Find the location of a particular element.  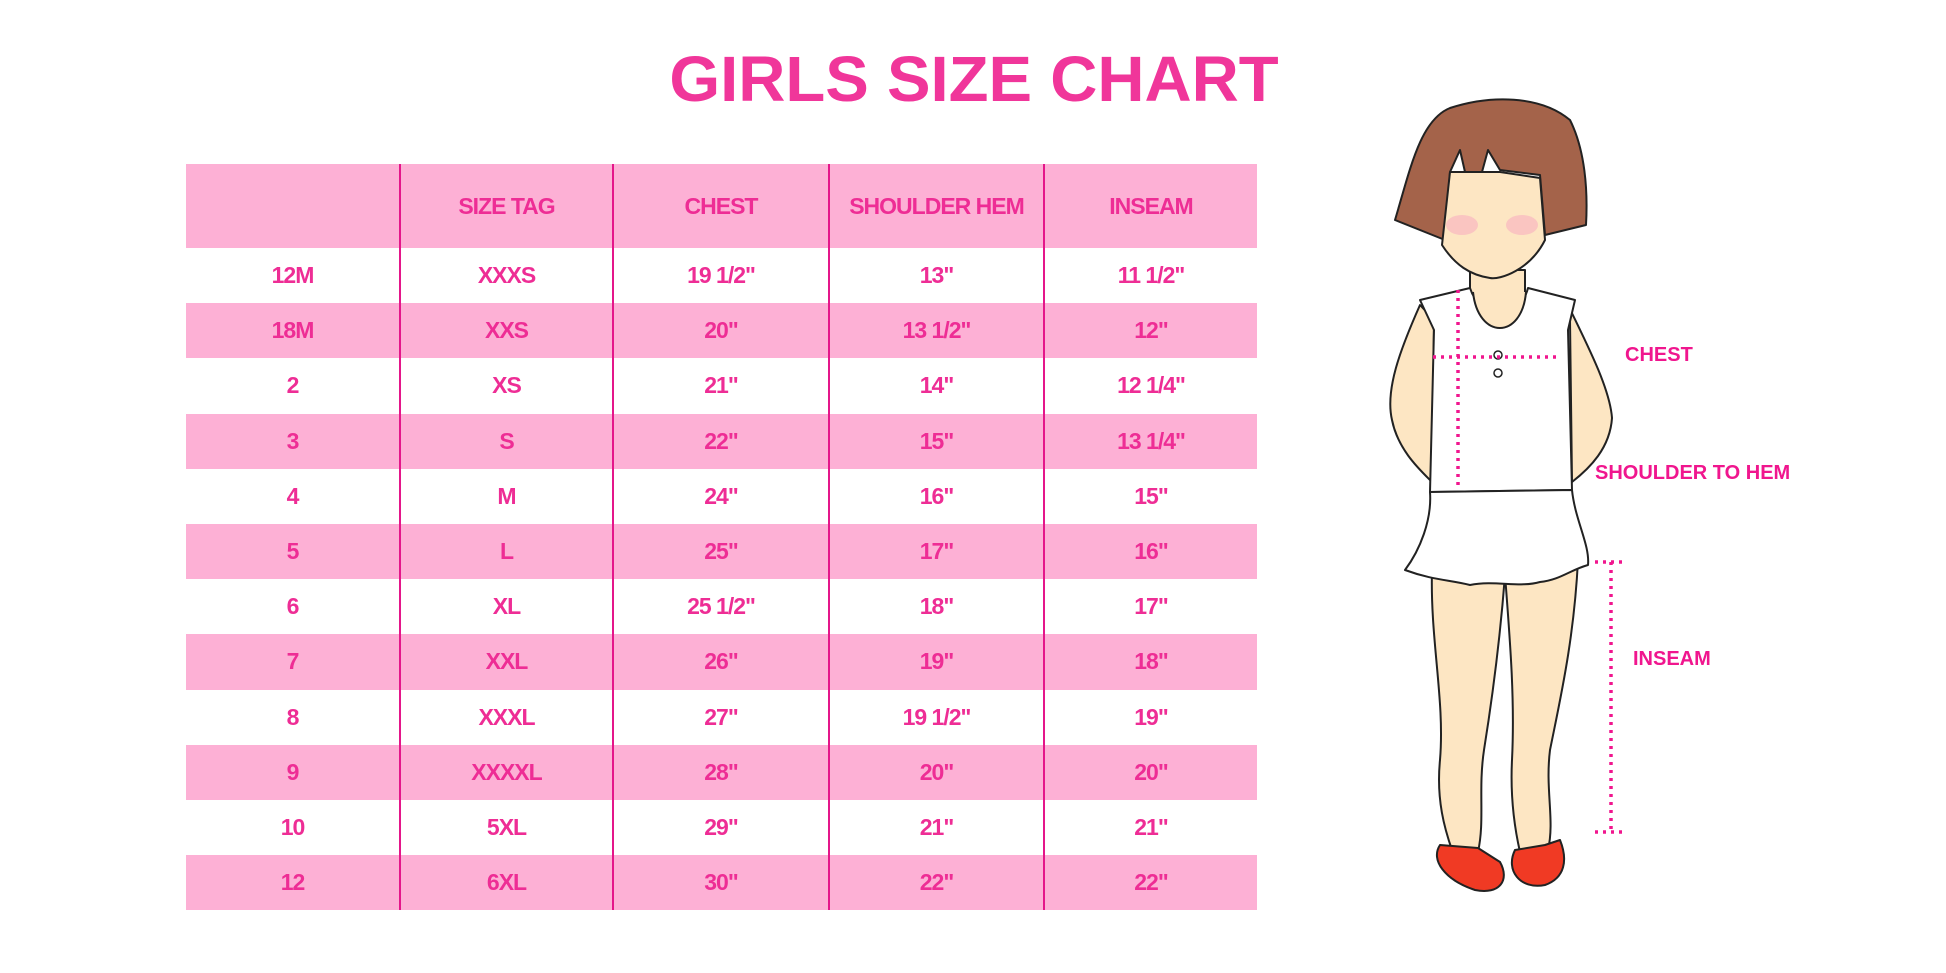

table-row: 8 XXXL 27" 19 1/2" 19" is located at coordinates (721, 717).